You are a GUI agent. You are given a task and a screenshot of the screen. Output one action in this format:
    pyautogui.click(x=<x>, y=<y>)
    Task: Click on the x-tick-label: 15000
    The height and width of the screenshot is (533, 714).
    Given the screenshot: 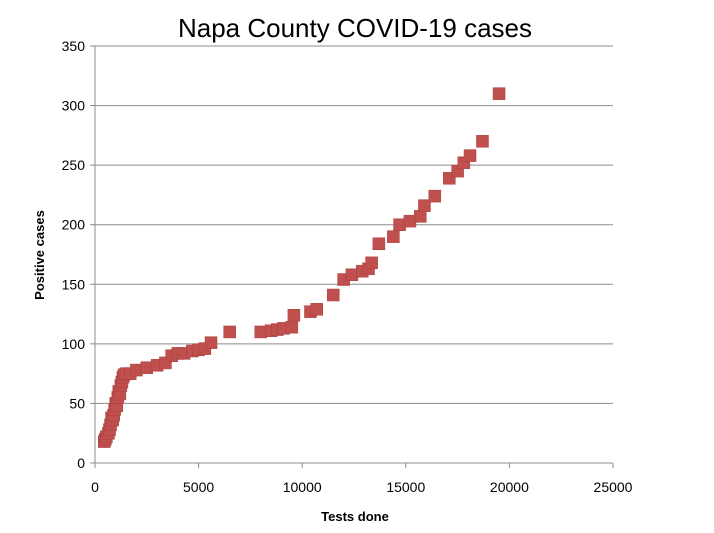 What is the action you would take?
    pyautogui.click(x=405, y=487)
    